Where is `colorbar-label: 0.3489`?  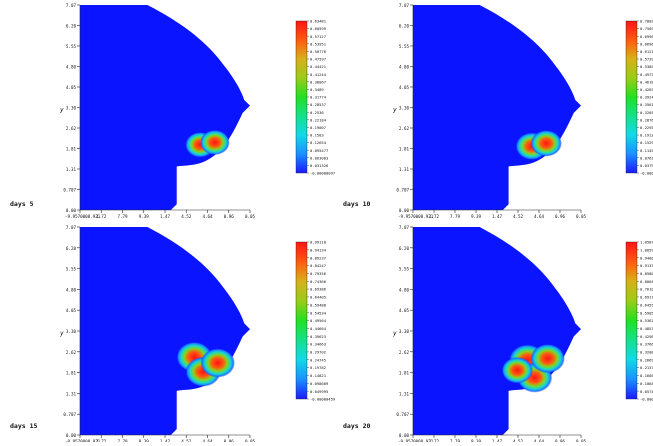 colorbar-label: 0.3489 is located at coordinates (317, 89).